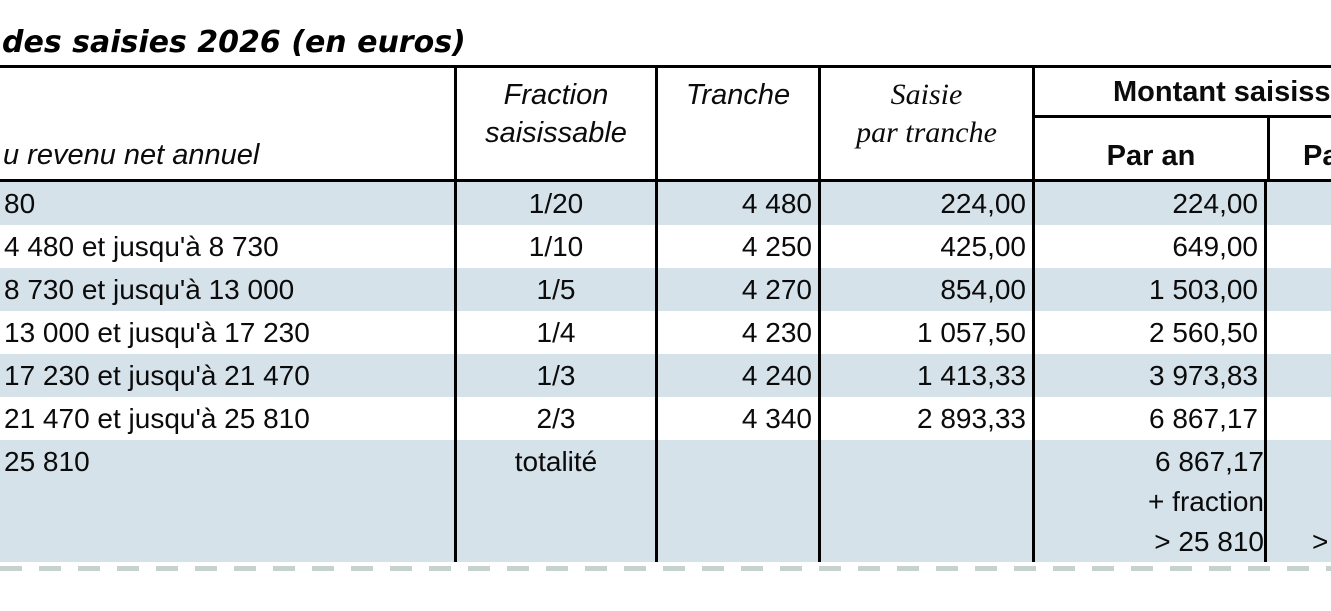 Image resolution: width=1331 pixels, height=611 pixels. What do you see at coordinates (157, 418) in the screenshot?
I see `cell-revenu: 21 470 et jusqu'à 25 810` at bounding box center [157, 418].